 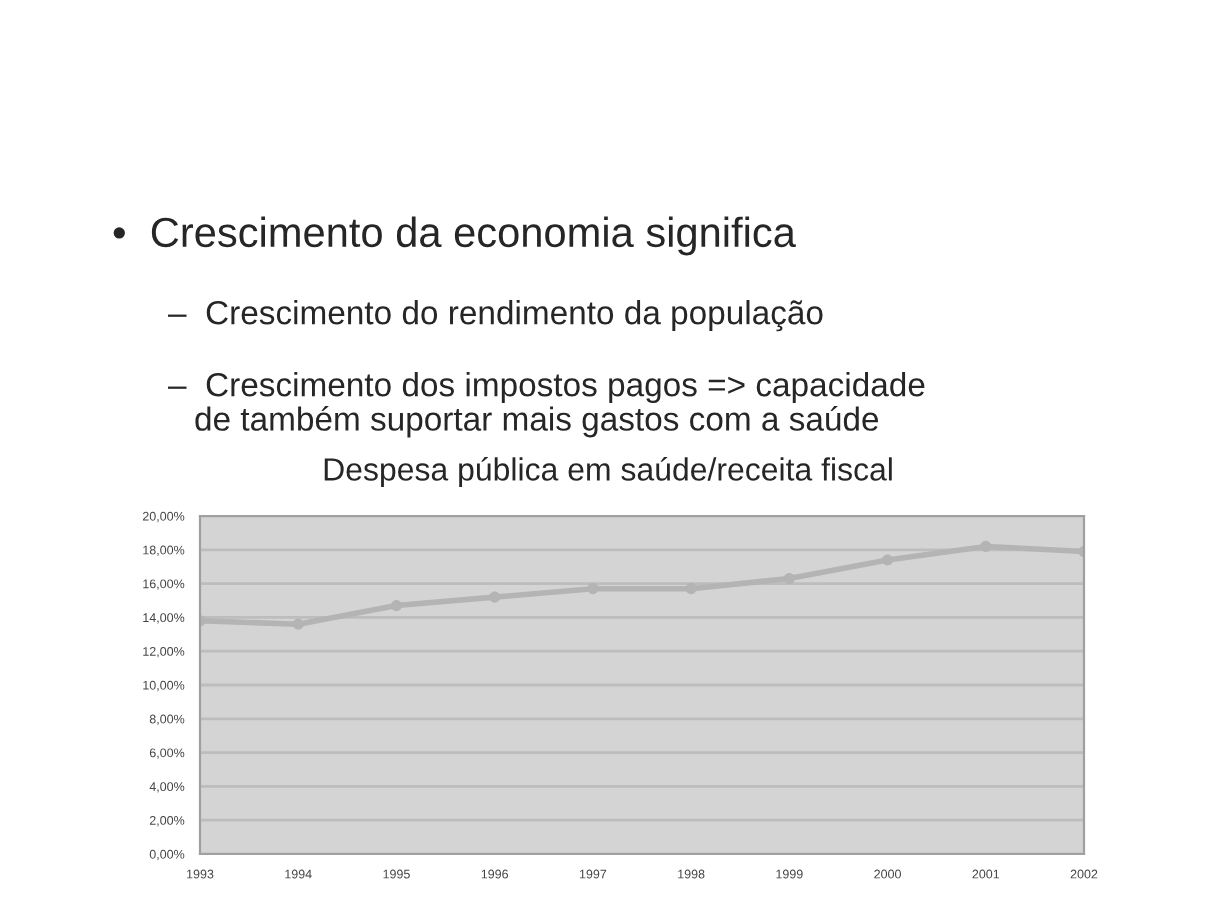 What do you see at coordinates (608, 472) in the screenshot?
I see `chart-title: Despesa pública em saúde/receita fiscal` at bounding box center [608, 472].